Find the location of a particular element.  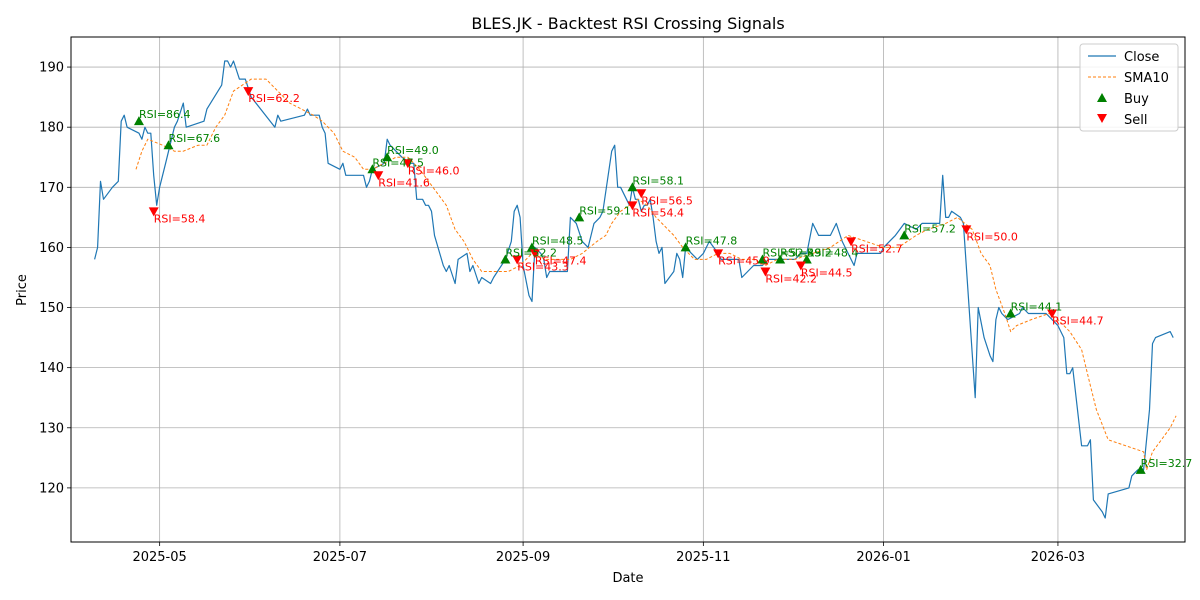

buy-annotation: RSI=86.4 is located at coordinates (165, 114).